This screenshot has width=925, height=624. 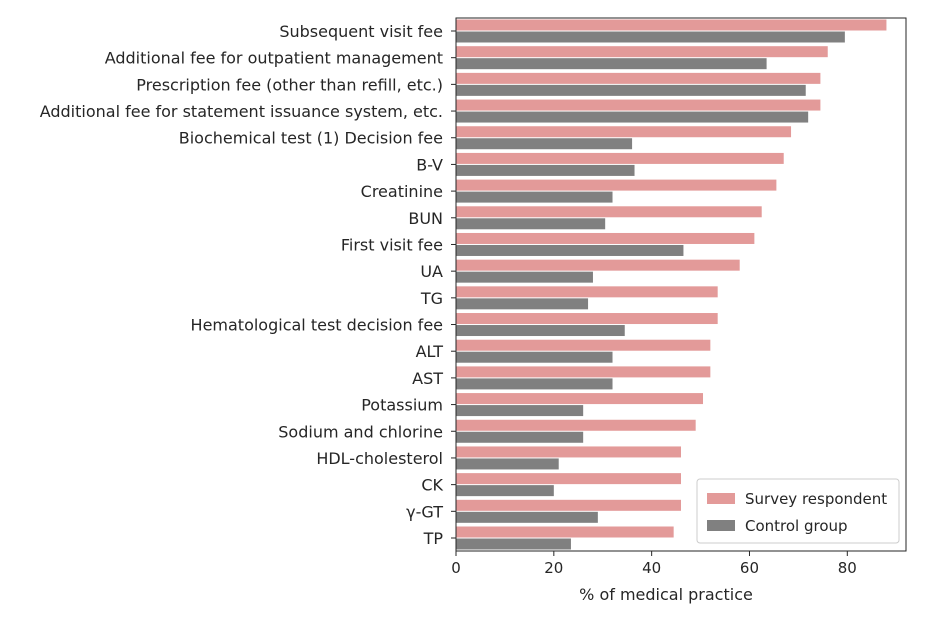 What do you see at coordinates (433, 538) in the screenshot?
I see `y-tick-label: TP` at bounding box center [433, 538].